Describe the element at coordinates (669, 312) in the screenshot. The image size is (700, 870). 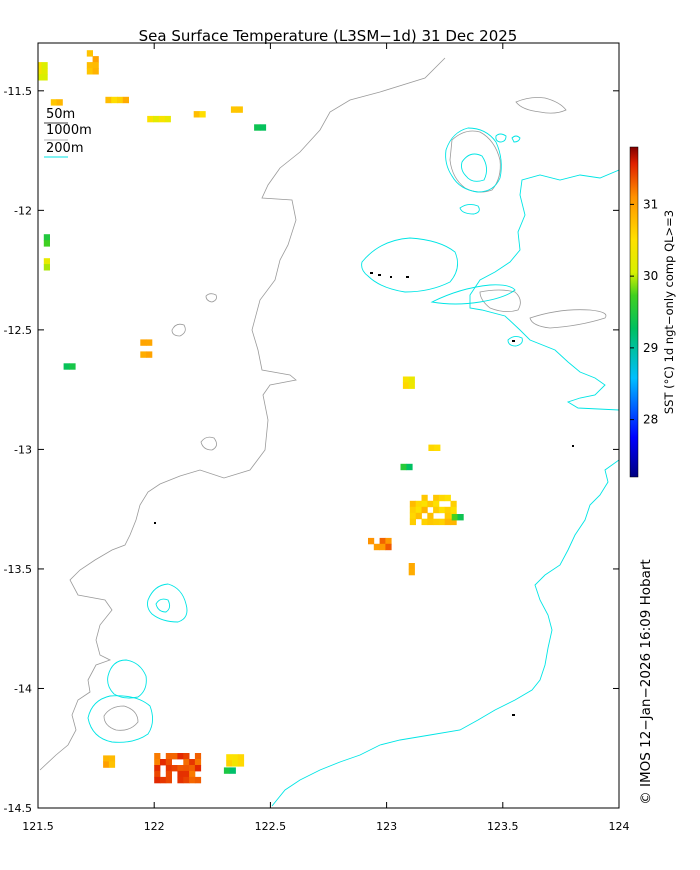
I see `colorbar-title: SST (°C) 1d ngt−only comp QL>=3` at that location.